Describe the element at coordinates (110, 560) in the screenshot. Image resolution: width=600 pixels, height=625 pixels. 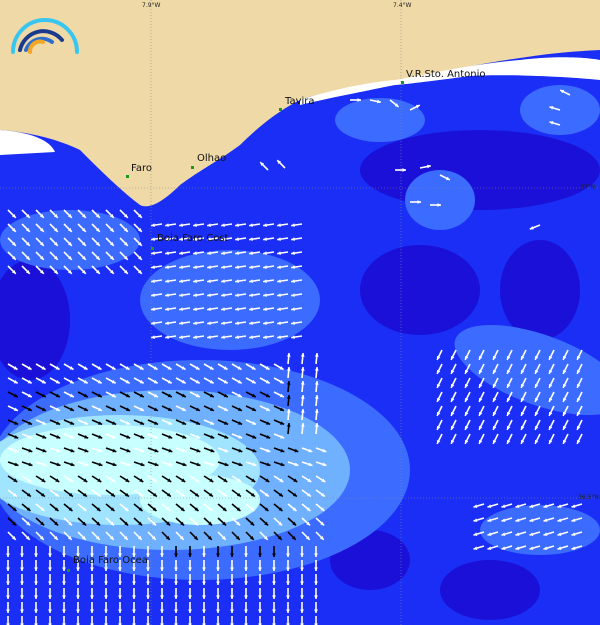
I see `buoy-faro-oceano: Boia Faro Ocea` at that location.